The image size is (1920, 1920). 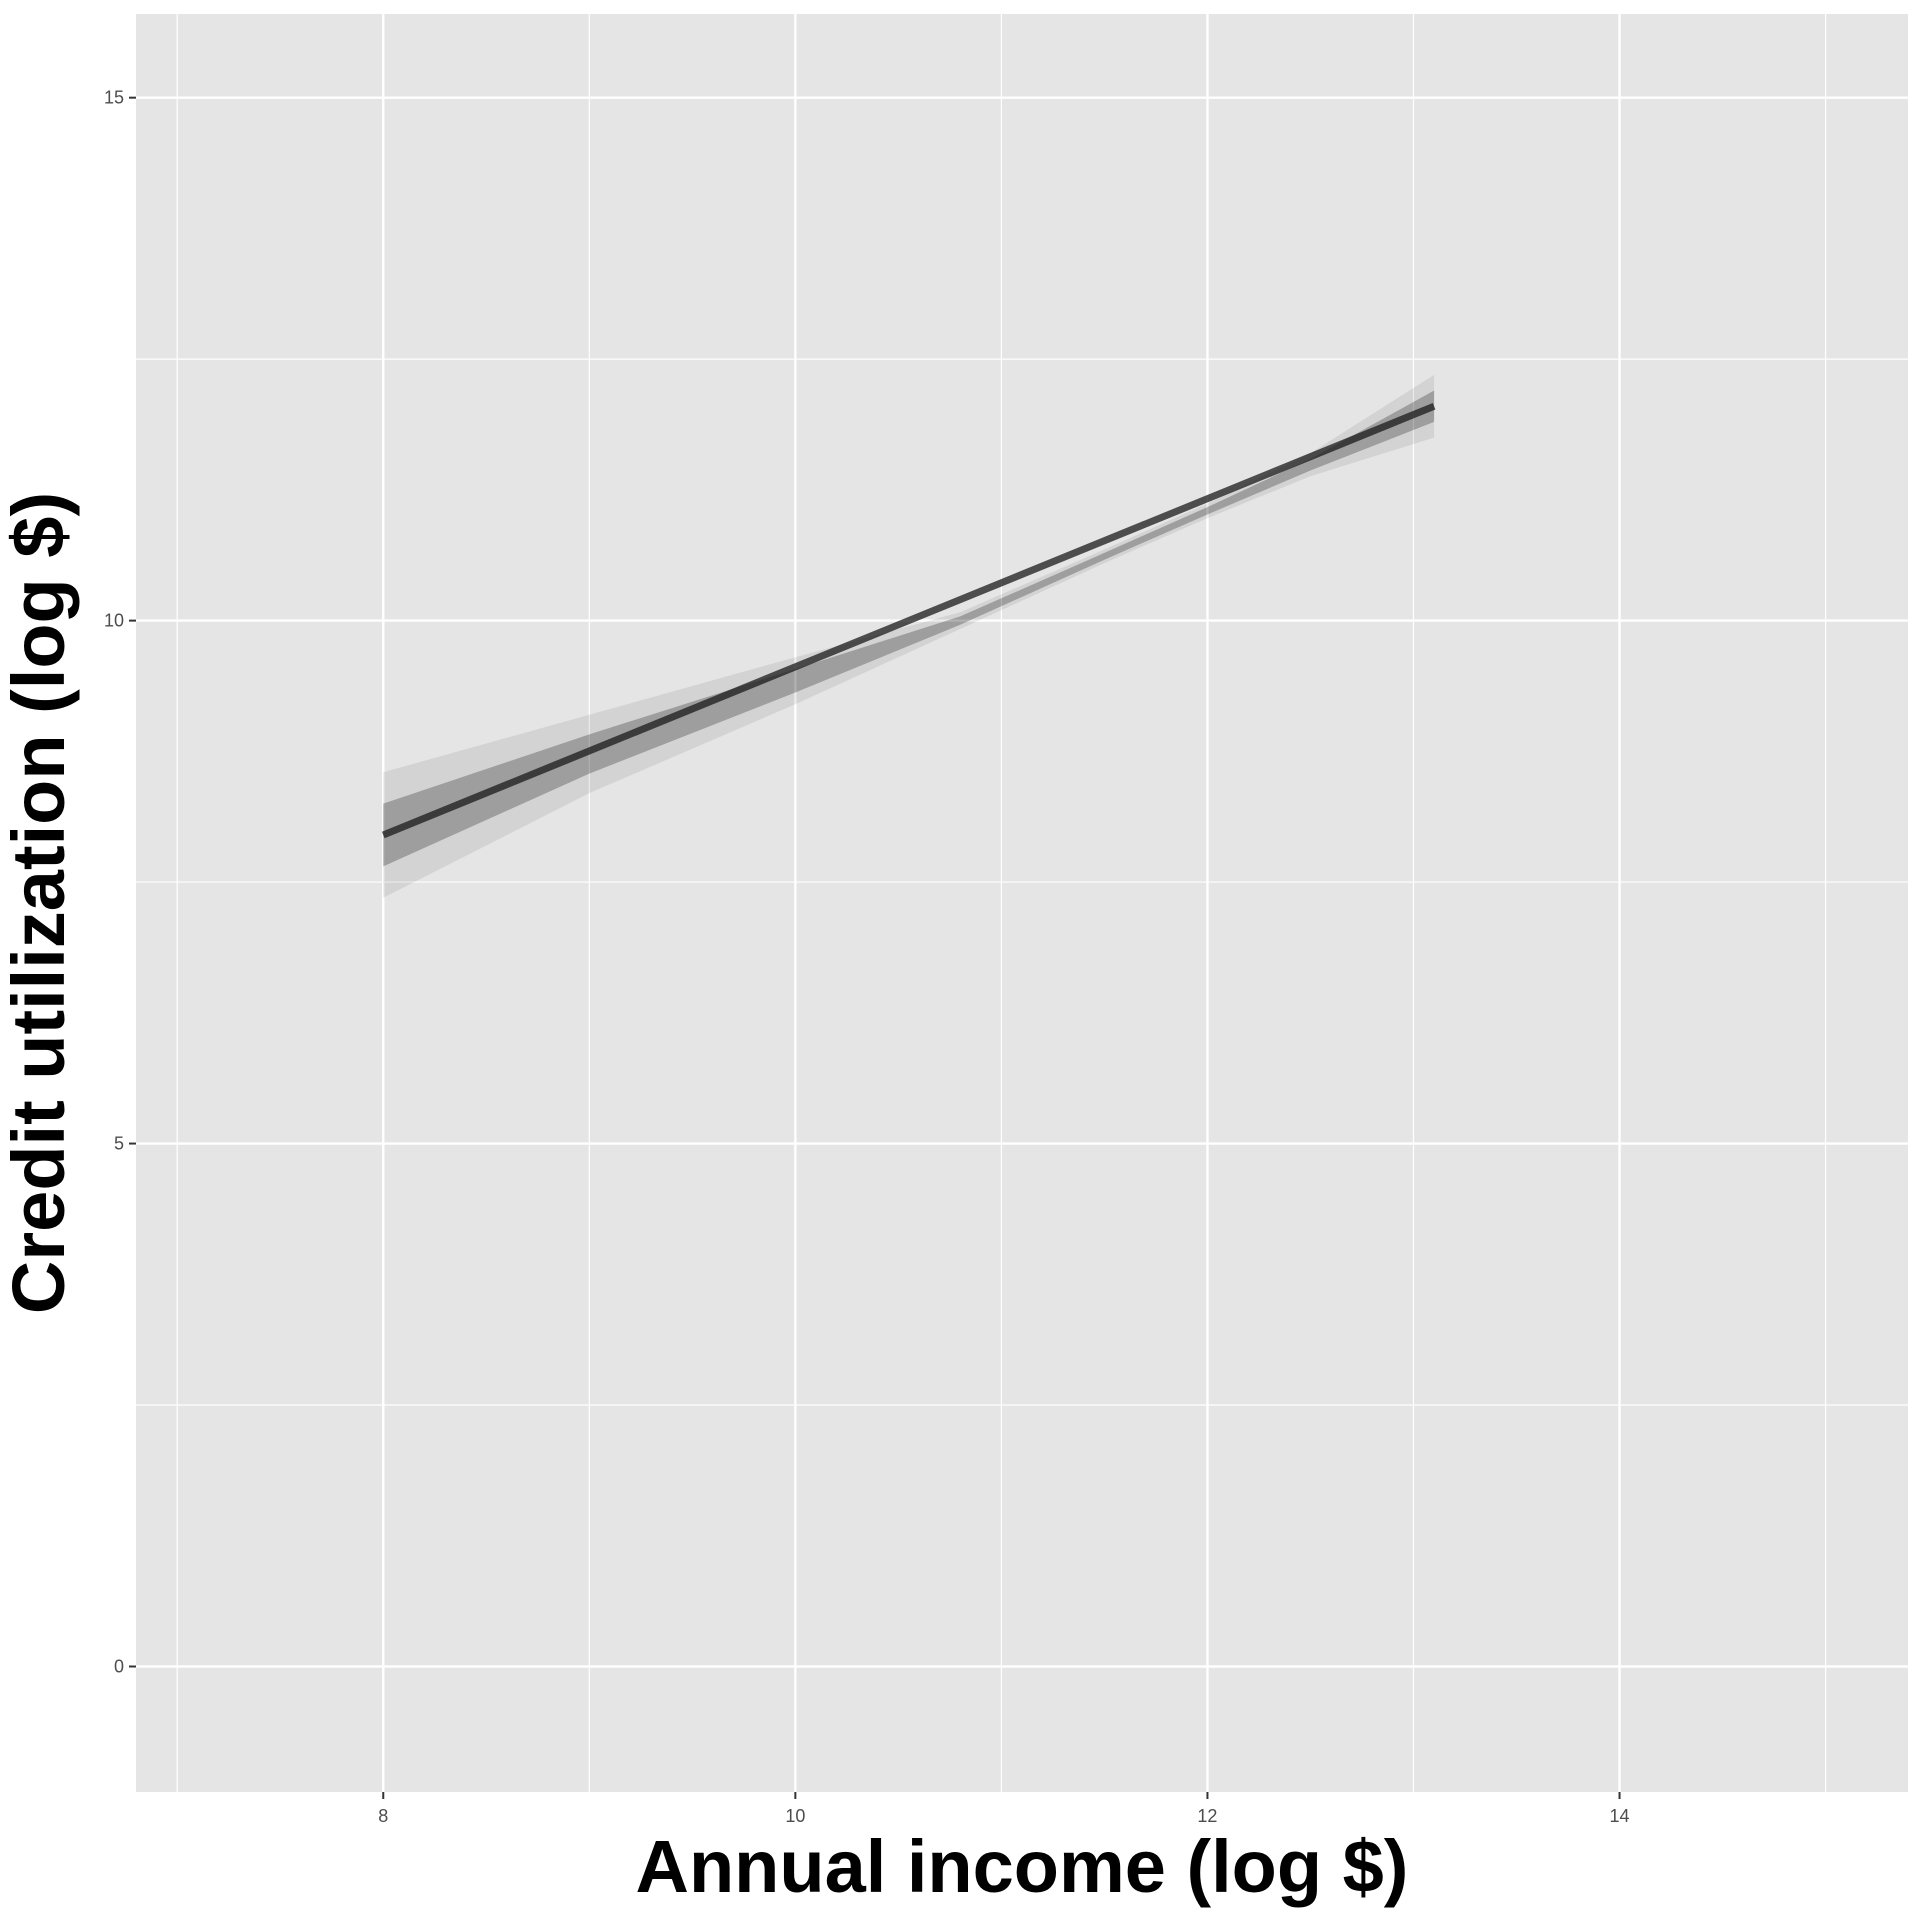 I want to click on band-inner, so click(x=909, y=628).